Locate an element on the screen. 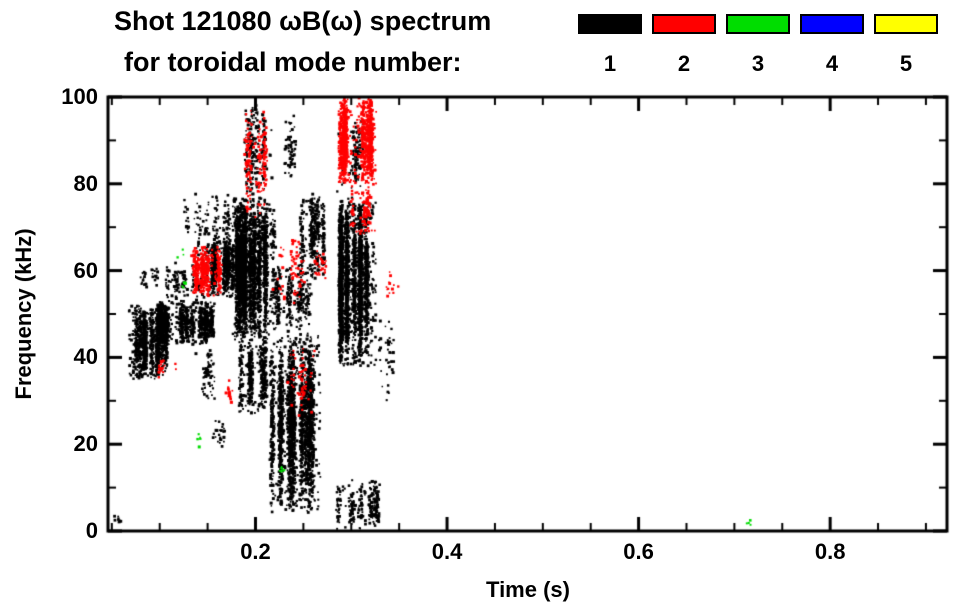 This screenshot has width=963, height=615. x-axis-title: Time (s) is located at coordinates (528, 589).